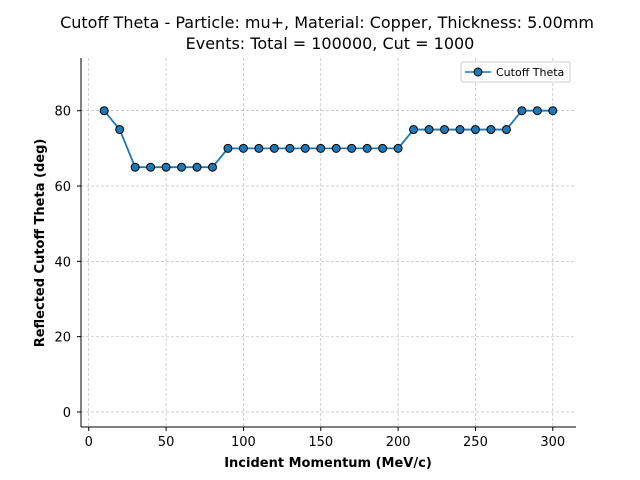  What do you see at coordinates (40, 243) in the screenshot?
I see `y-axis-label: Reflected Cutoff Theta (deg)` at bounding box center [40, 243].